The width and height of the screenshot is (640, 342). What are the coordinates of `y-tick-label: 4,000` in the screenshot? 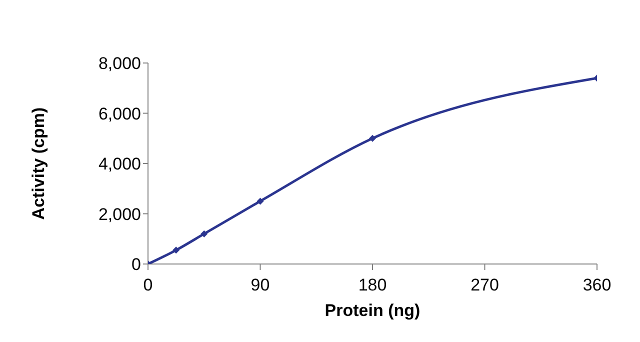 It's located at (119, 164).